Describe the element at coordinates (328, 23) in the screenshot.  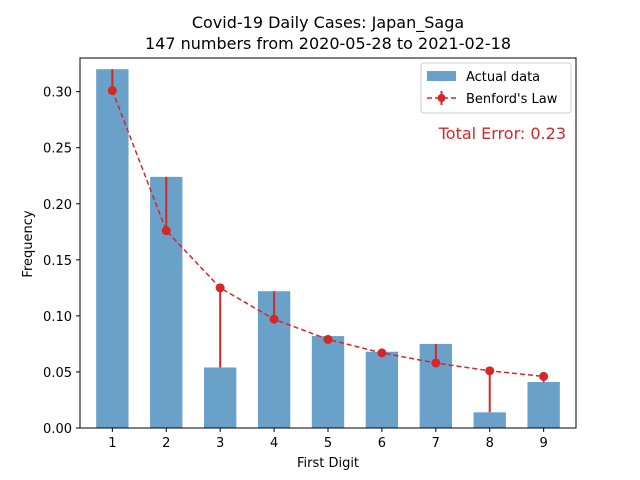
I see `chart-title: Covid-19 Daily Cases: Japan_Saga` at that location.